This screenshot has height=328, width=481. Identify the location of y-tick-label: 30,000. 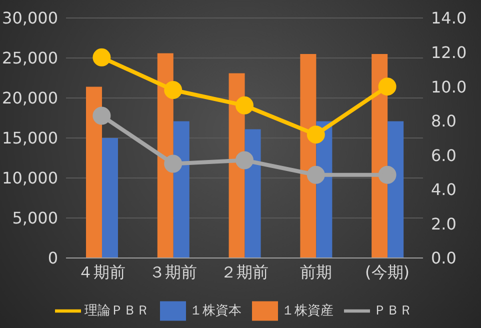
(30, 18).